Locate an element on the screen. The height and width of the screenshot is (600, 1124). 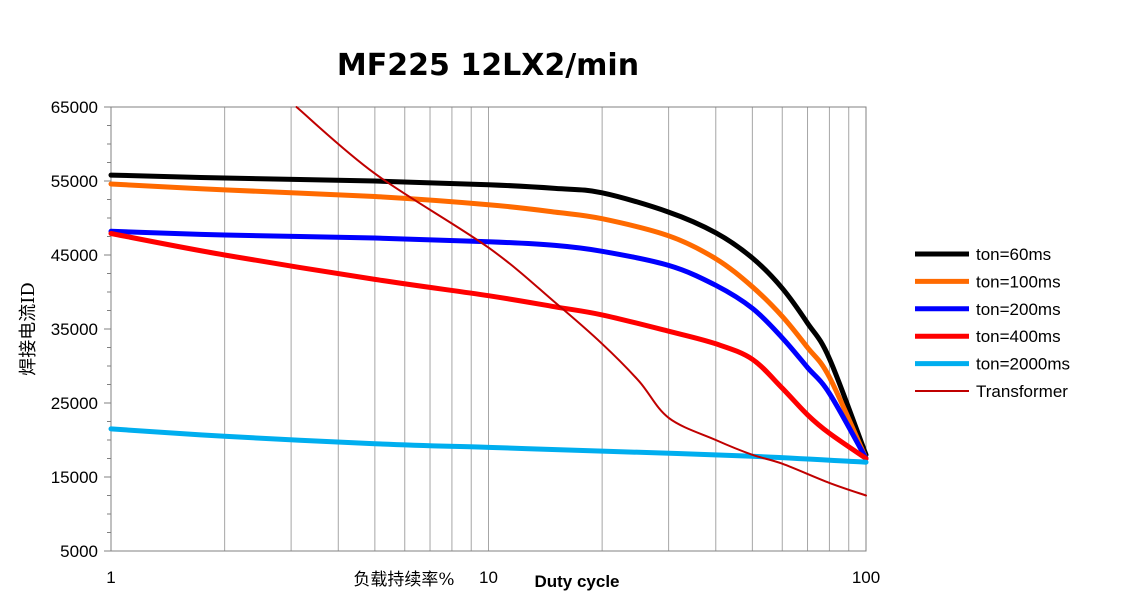
y-tick-label: 35000 is located at coordinates (74, 329).